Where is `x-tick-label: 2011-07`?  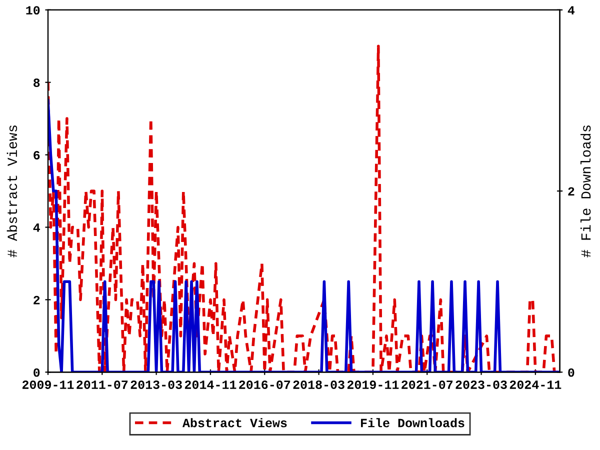
x-tick-label: 2011-07 is located at coordinates (102, 384).